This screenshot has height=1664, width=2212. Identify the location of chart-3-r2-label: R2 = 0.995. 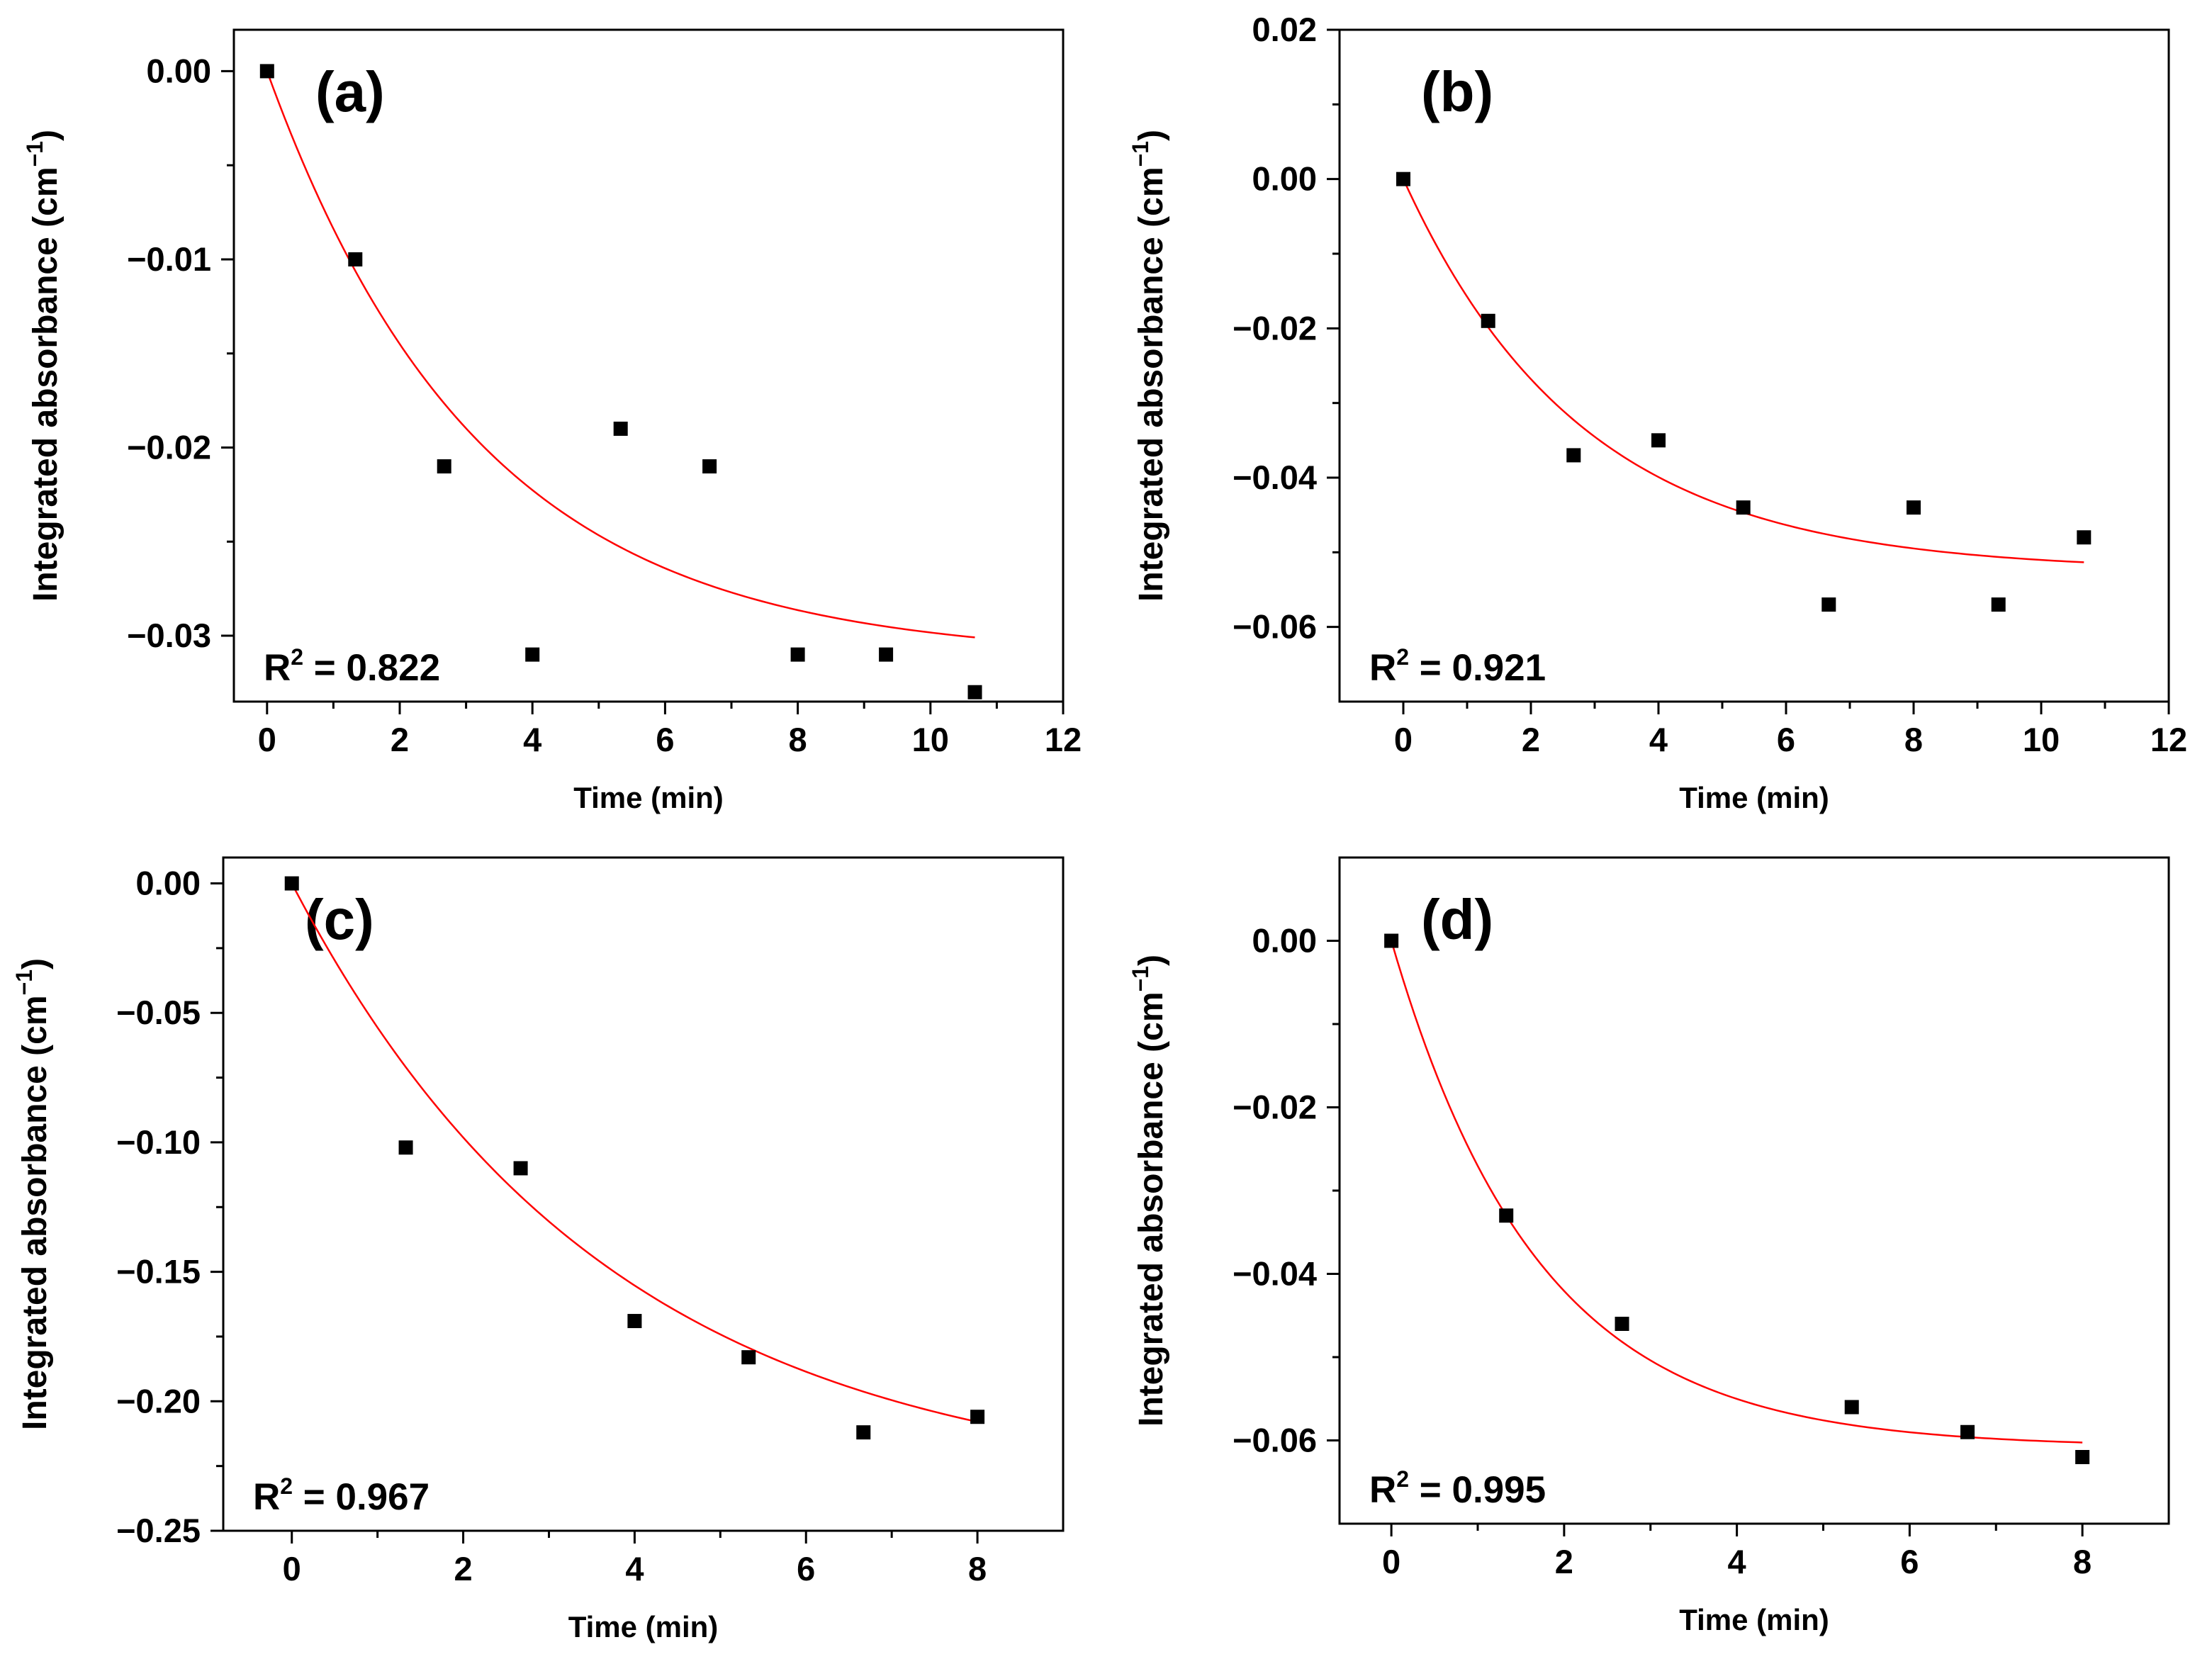
(1457, 1488).